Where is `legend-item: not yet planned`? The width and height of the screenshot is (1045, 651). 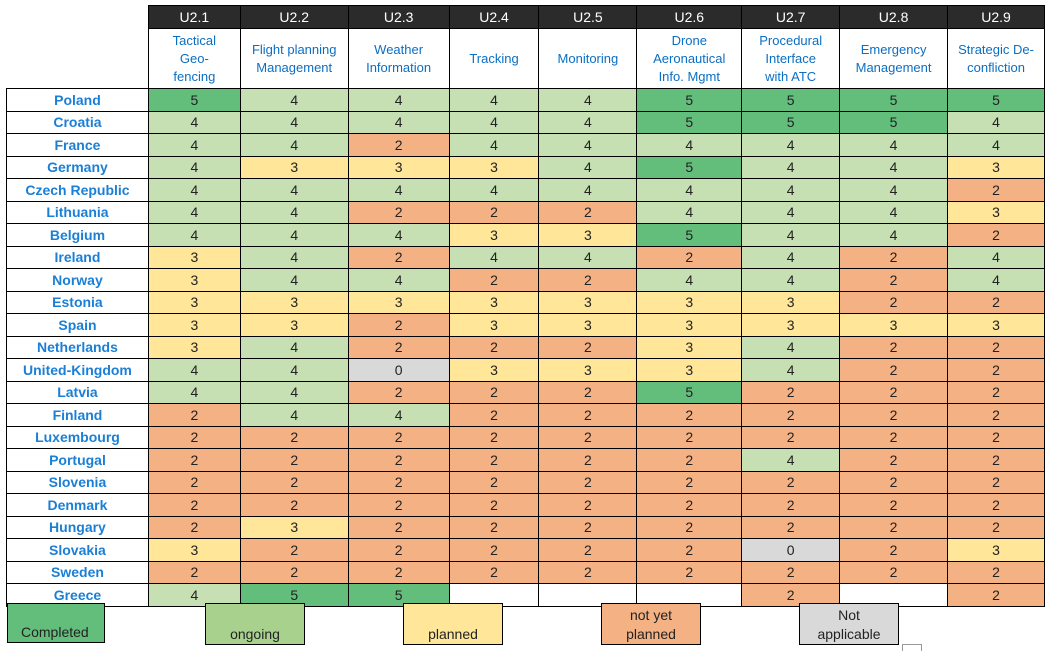 legend-item: not yet planned is located at coordinates (651, 624).